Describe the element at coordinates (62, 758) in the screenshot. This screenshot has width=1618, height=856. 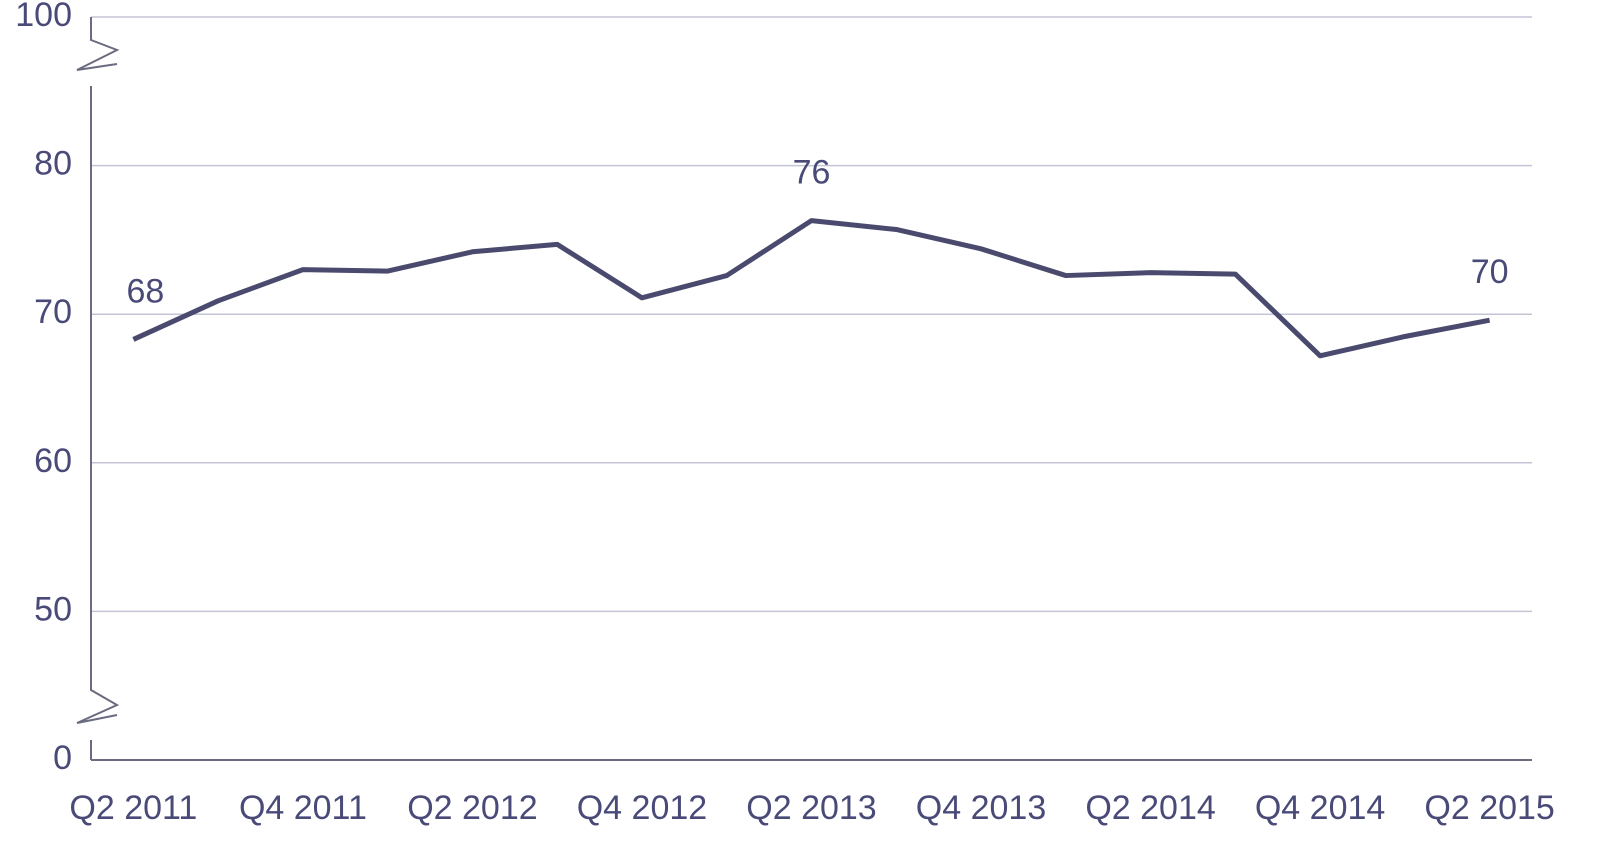
I see `y-tick-label: 0` at that location.